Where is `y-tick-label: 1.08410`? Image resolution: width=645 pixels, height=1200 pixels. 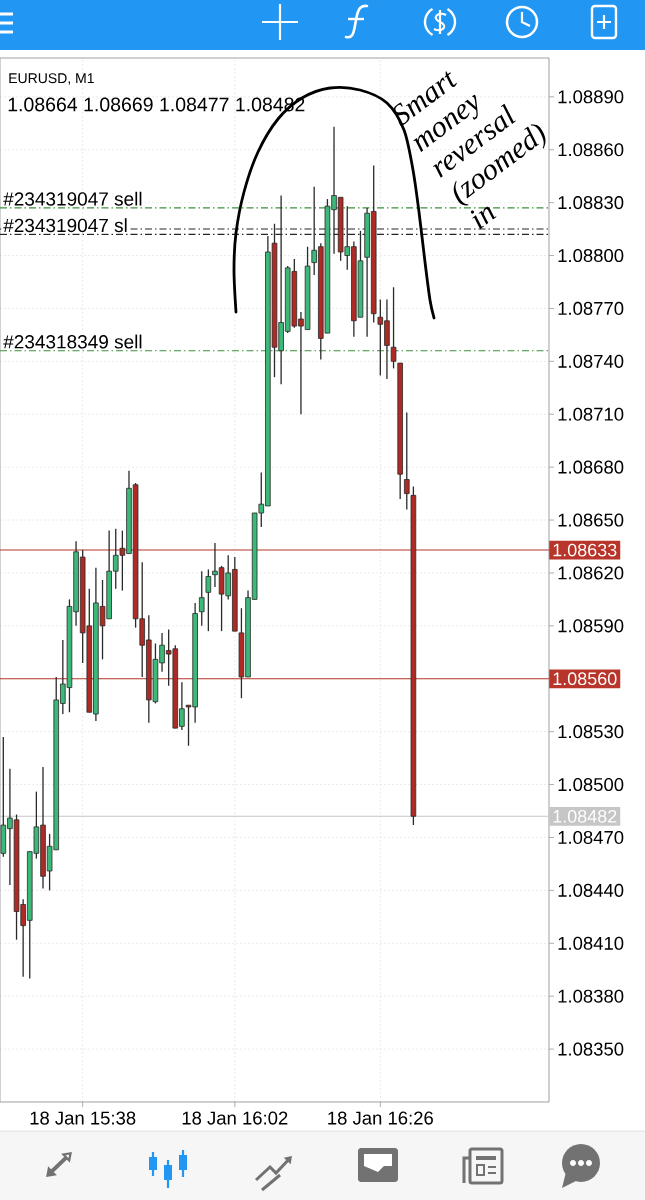 y-tick-label: 1.08410 is located at coordinates (591, 943).